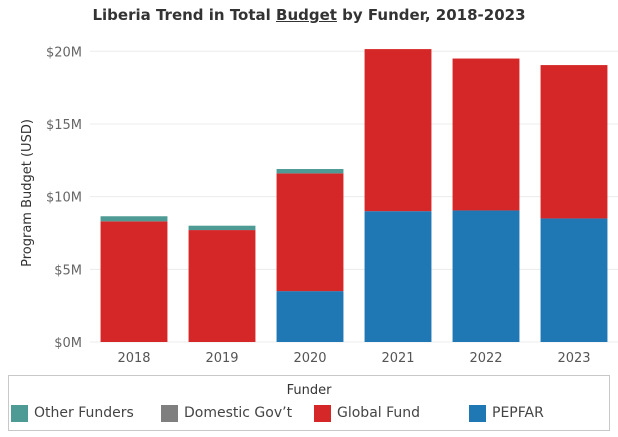  Describe the element at coordinates (518, 413) in the screenshot. I see `legend-label: PEPFAR` at that location.